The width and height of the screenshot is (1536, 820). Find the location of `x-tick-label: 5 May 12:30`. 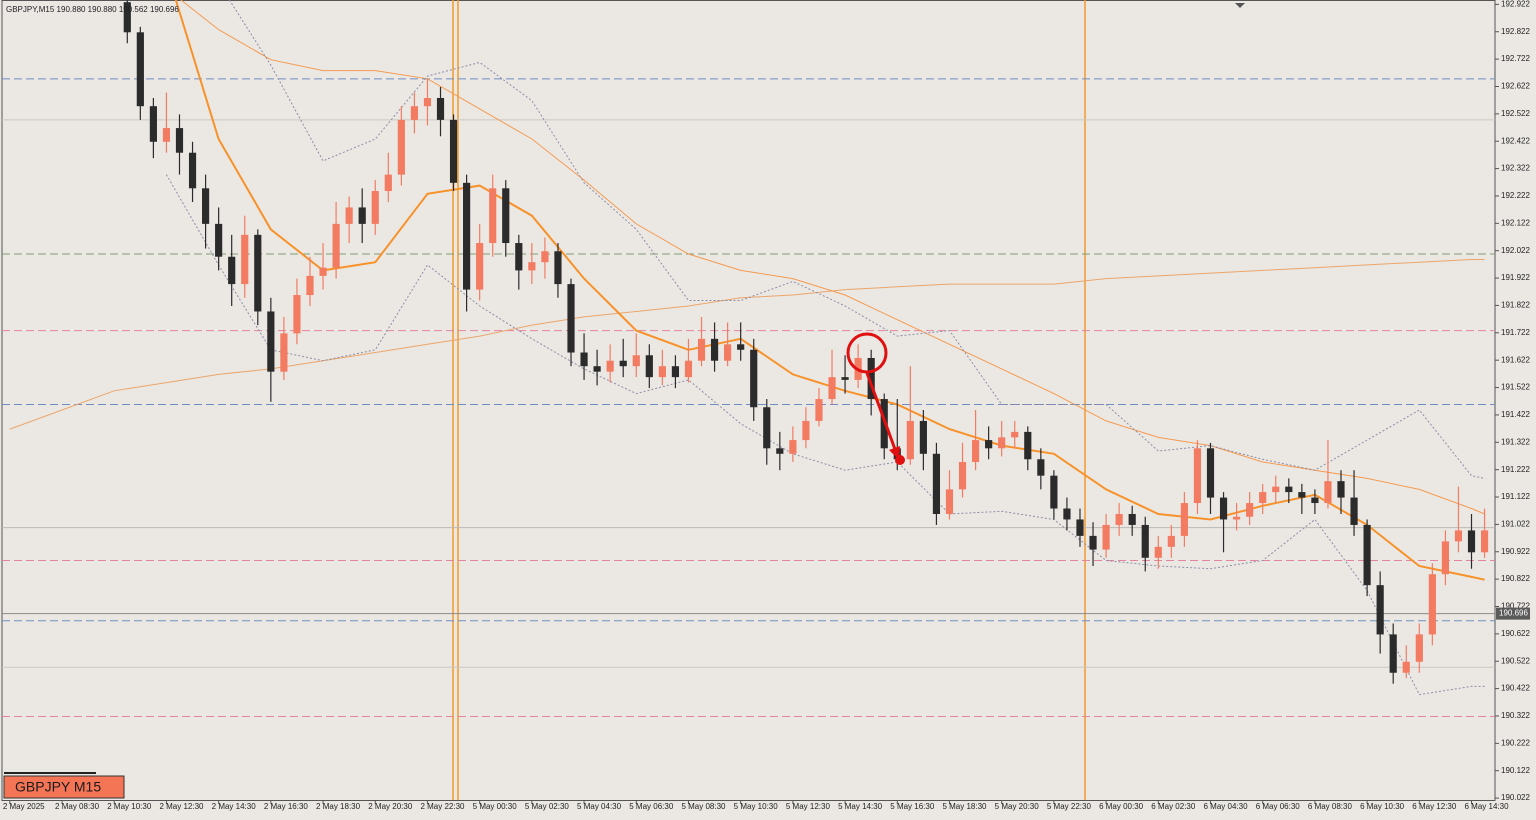

x-tick-label: 5 May 12:30 is located at coordinates (808, 806).